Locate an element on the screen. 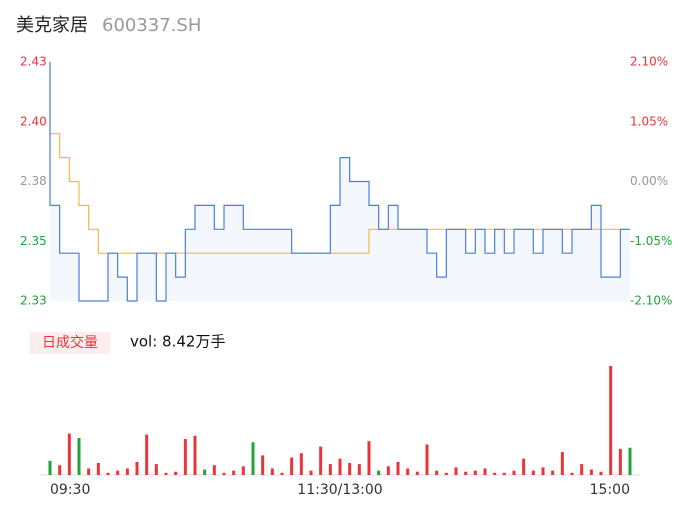  y-tick-label: 2.33 is located at coordinates (33, 301).